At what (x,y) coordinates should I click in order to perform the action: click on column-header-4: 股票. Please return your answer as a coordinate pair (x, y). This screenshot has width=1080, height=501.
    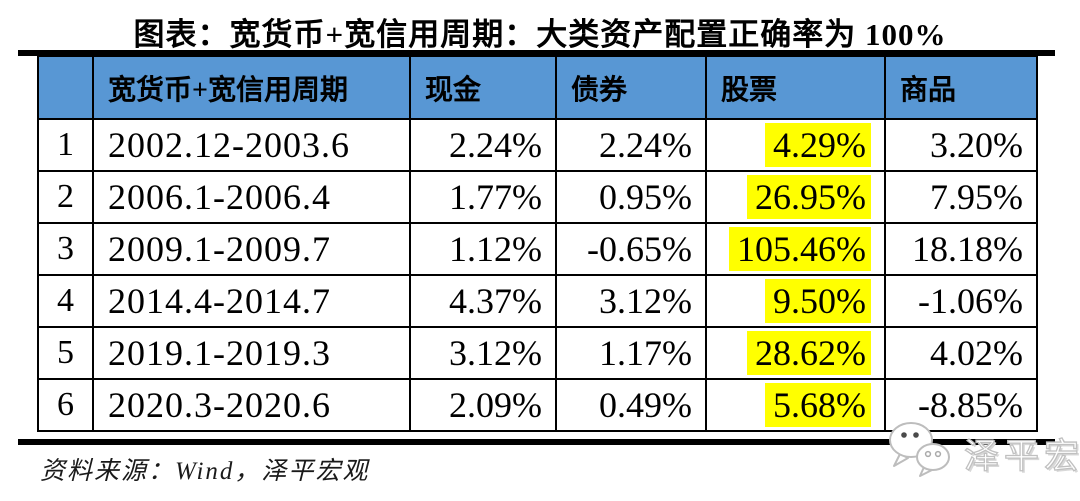
    Looking at the image, I should click on (795, 87).